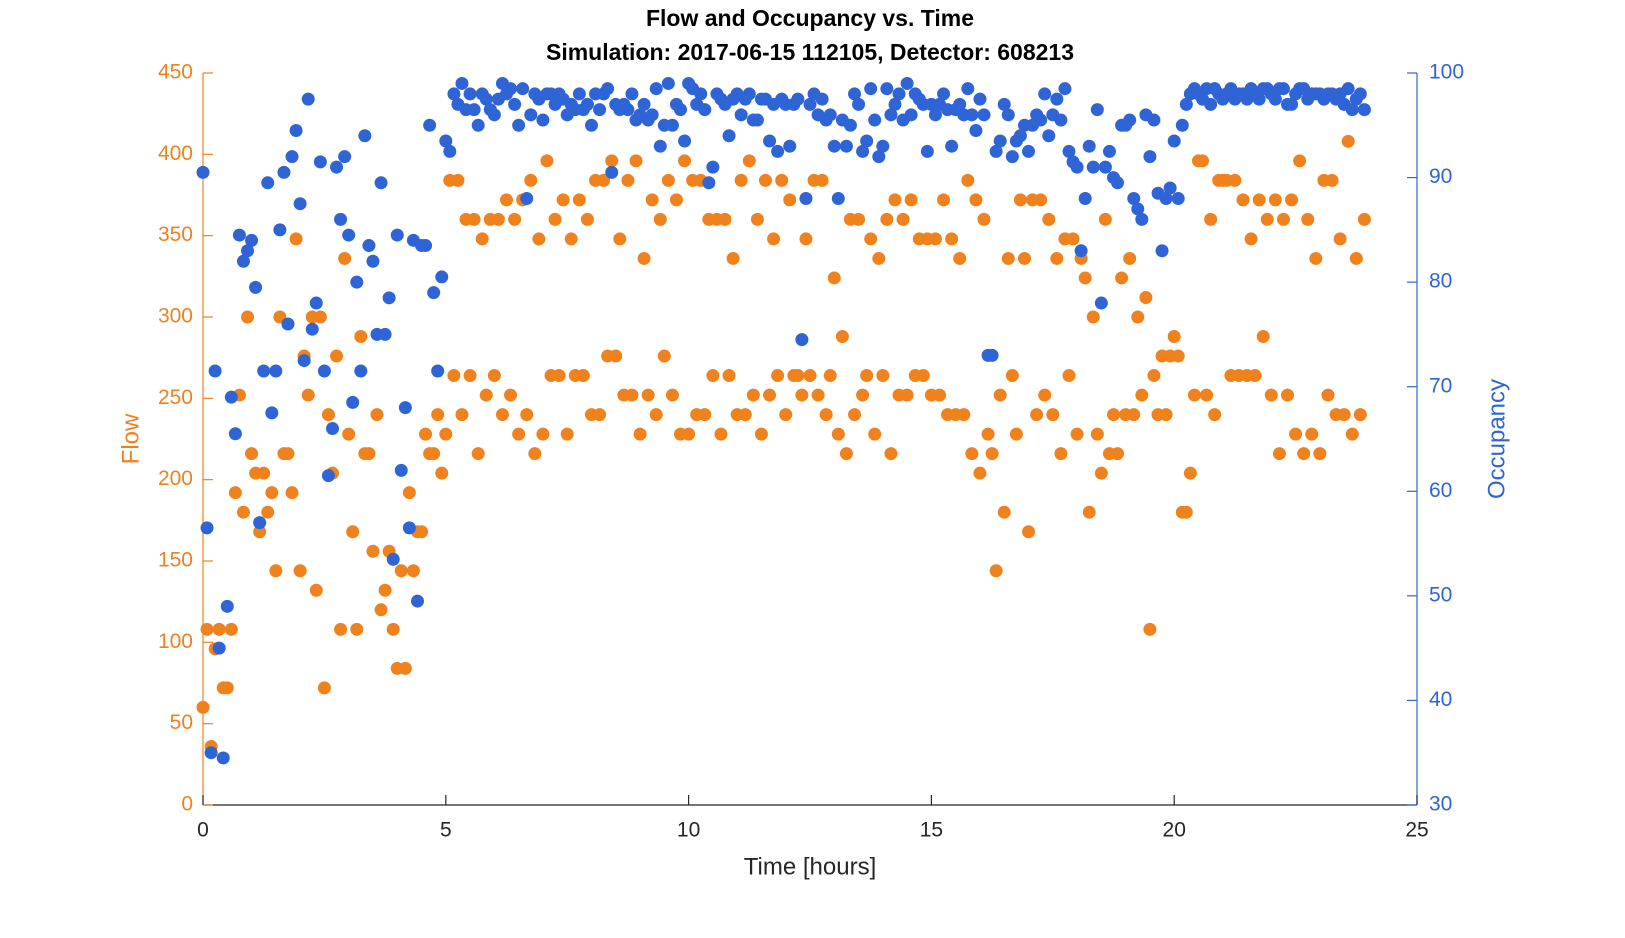 The width and height of the screenshot is (1625, 938). Describe the element at coordinates (181, 722) in the screenshot. I see `y-tick-label: 50` at that location.